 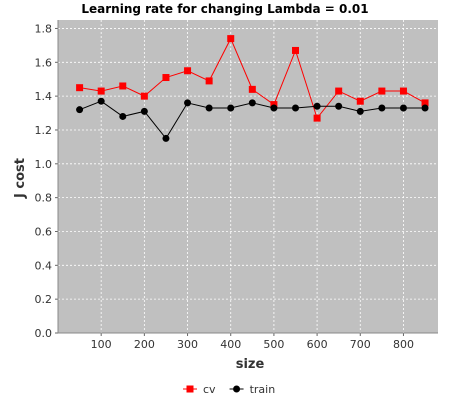 I want to click on y-tick-label: 0.2, so click(x=44, y=299).